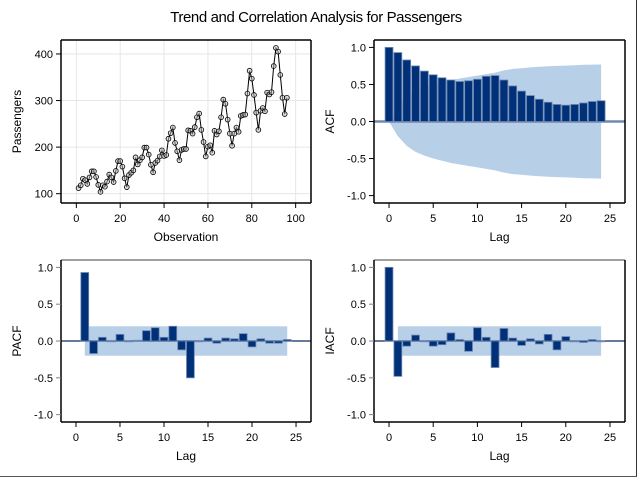  Describe the element at coordinates (17, 121) in the screenshot. I see `y-axis-label: Passengers` at that location.